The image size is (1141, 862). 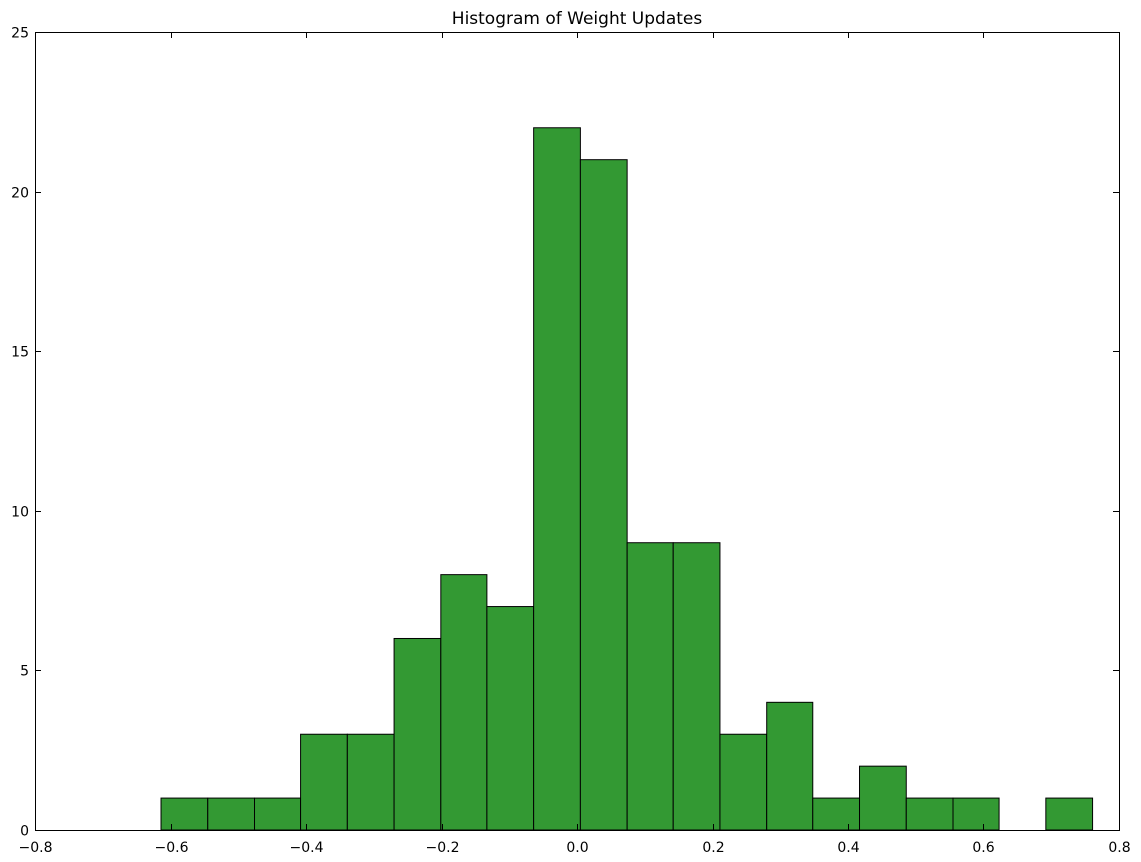 I want to click on x-tick-label-8: 0.8, so click(x=1119, y=848).